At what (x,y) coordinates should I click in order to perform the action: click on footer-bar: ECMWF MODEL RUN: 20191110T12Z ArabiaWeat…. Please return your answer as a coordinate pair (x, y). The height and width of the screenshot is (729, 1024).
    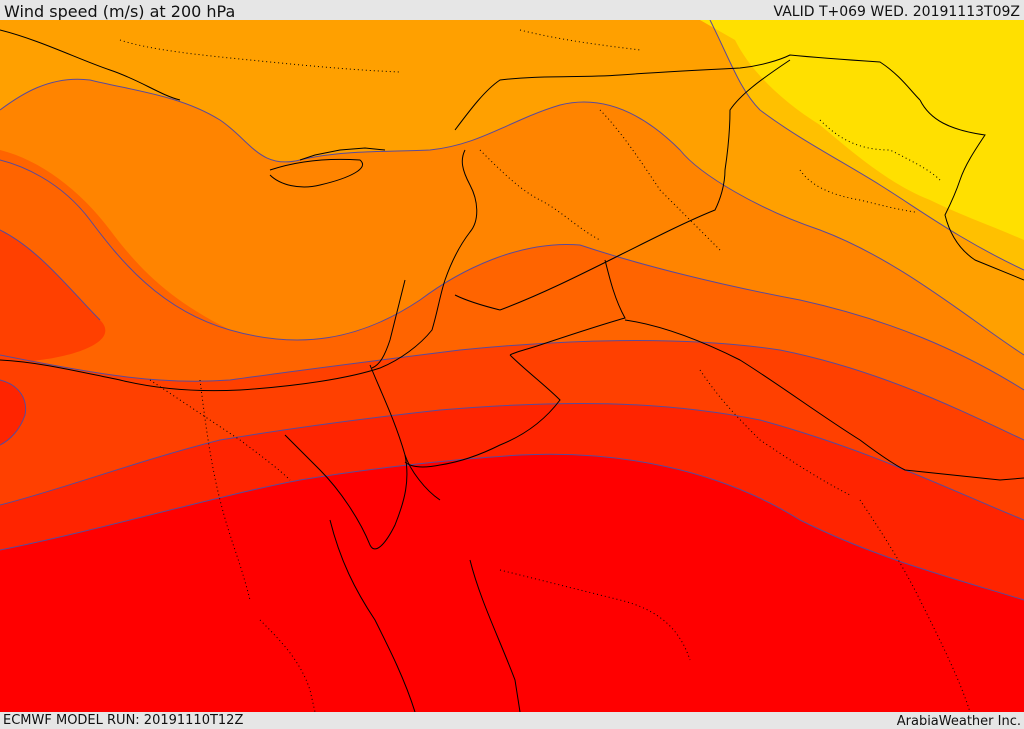
    Looking at the image, I should click on (512, 720).